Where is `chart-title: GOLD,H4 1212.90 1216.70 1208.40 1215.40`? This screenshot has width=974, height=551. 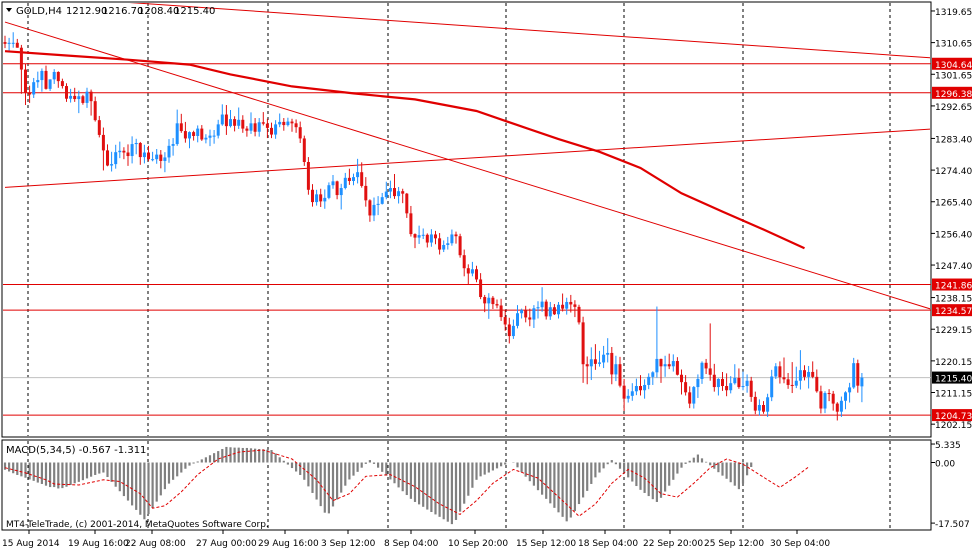 chart-title: GOLD,H4 1212.90 1216.70 1208.40 1215.40 is located at coordinates (110, 11).